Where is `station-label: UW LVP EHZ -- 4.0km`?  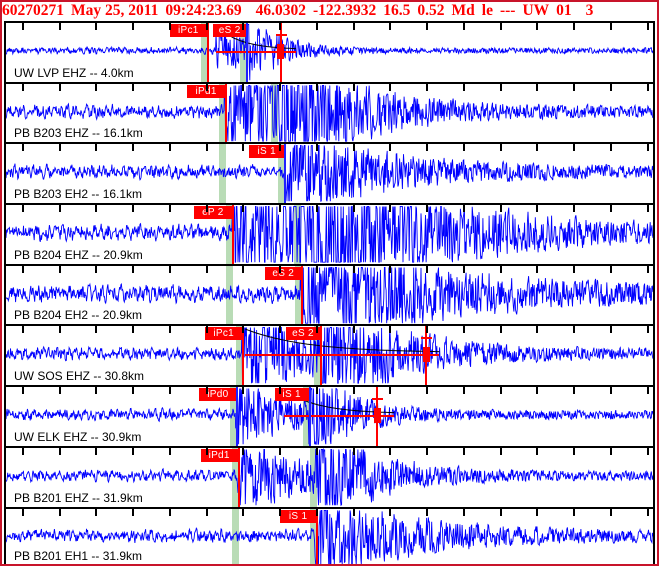
station-label: UW LVP EHZ -- 4.0km is located at coordinates (74, 72).